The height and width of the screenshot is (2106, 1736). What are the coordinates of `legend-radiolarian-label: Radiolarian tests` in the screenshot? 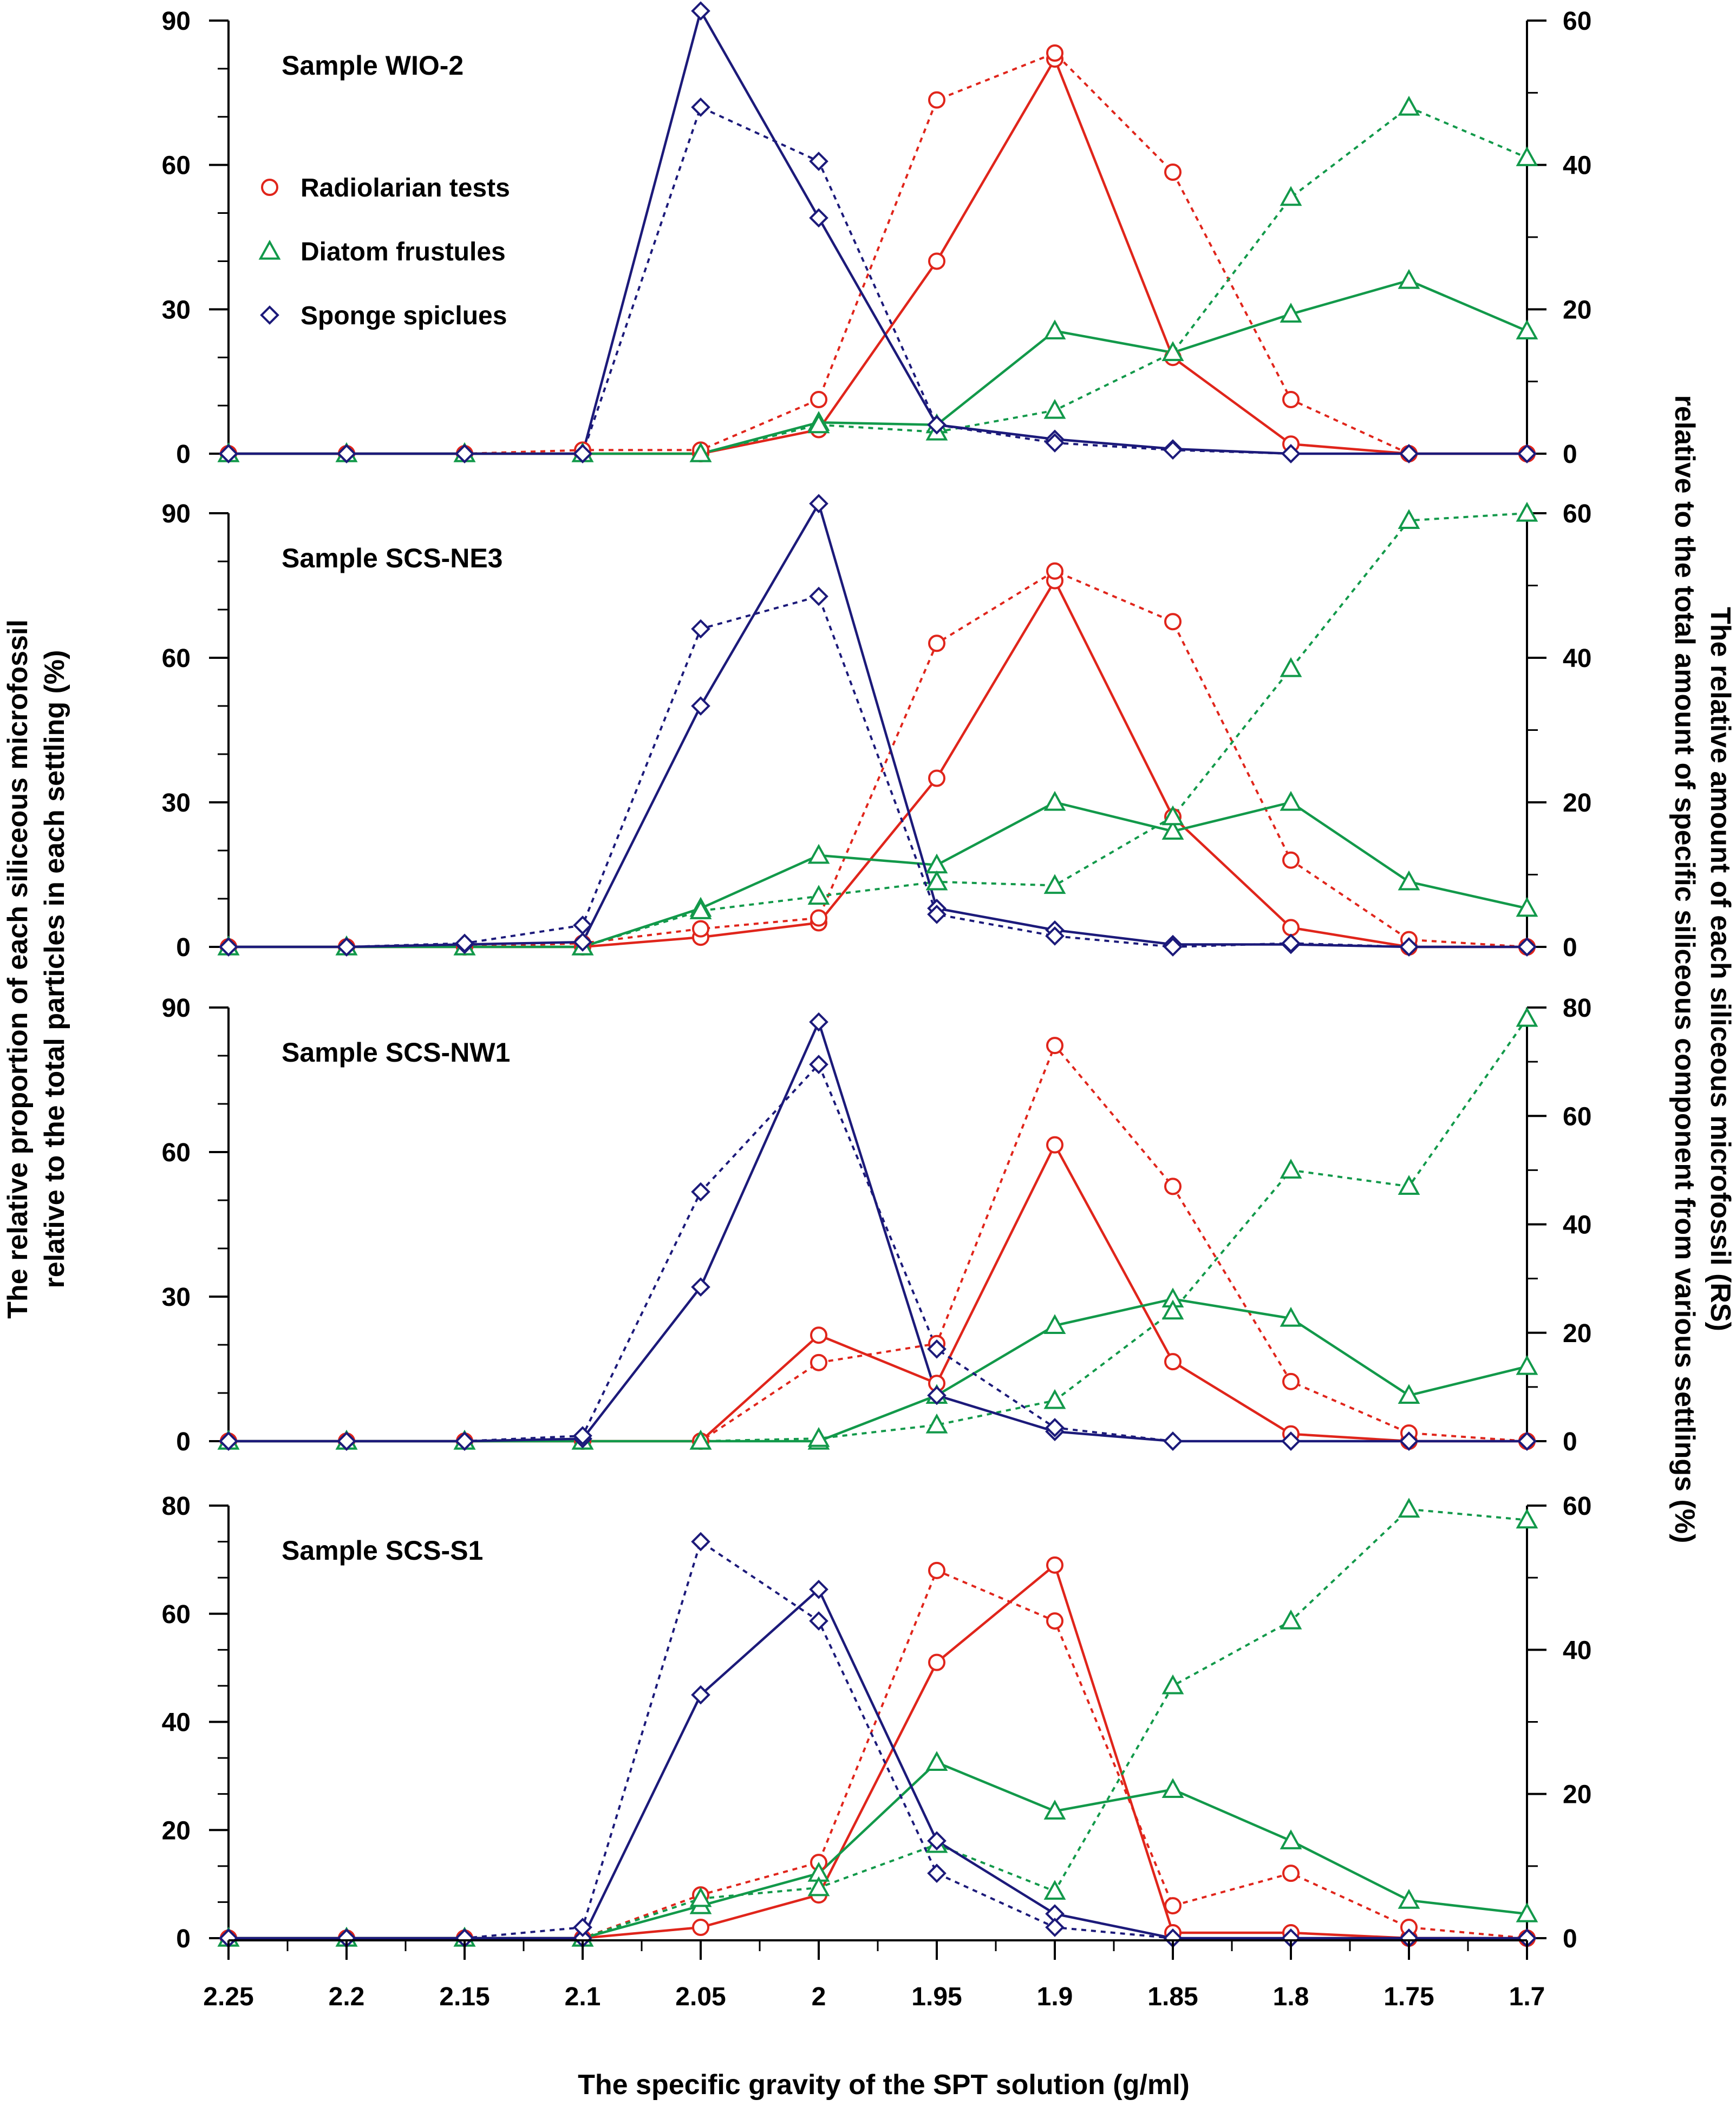 It's located at (406, 188).